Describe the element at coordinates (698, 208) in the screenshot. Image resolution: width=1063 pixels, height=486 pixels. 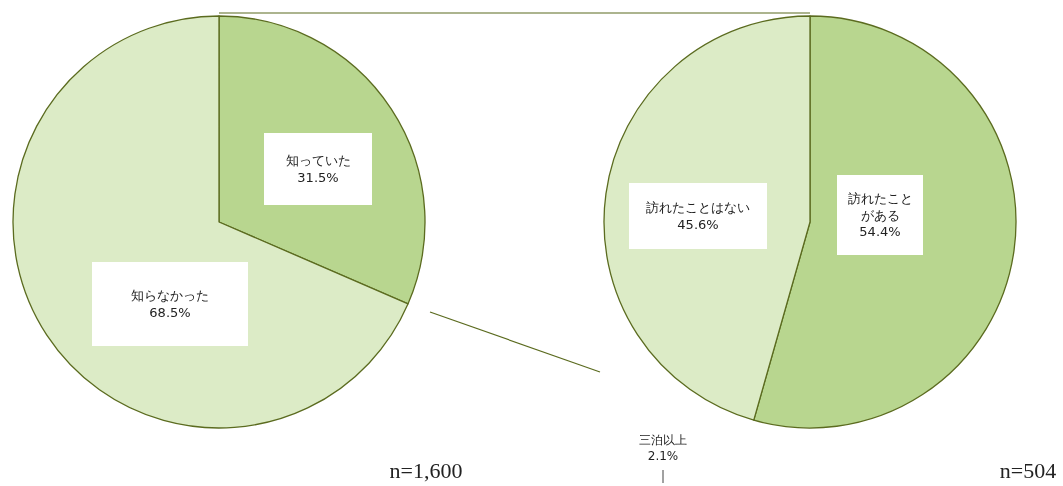
I see `slice-label: 訪れたことはない` at that location.